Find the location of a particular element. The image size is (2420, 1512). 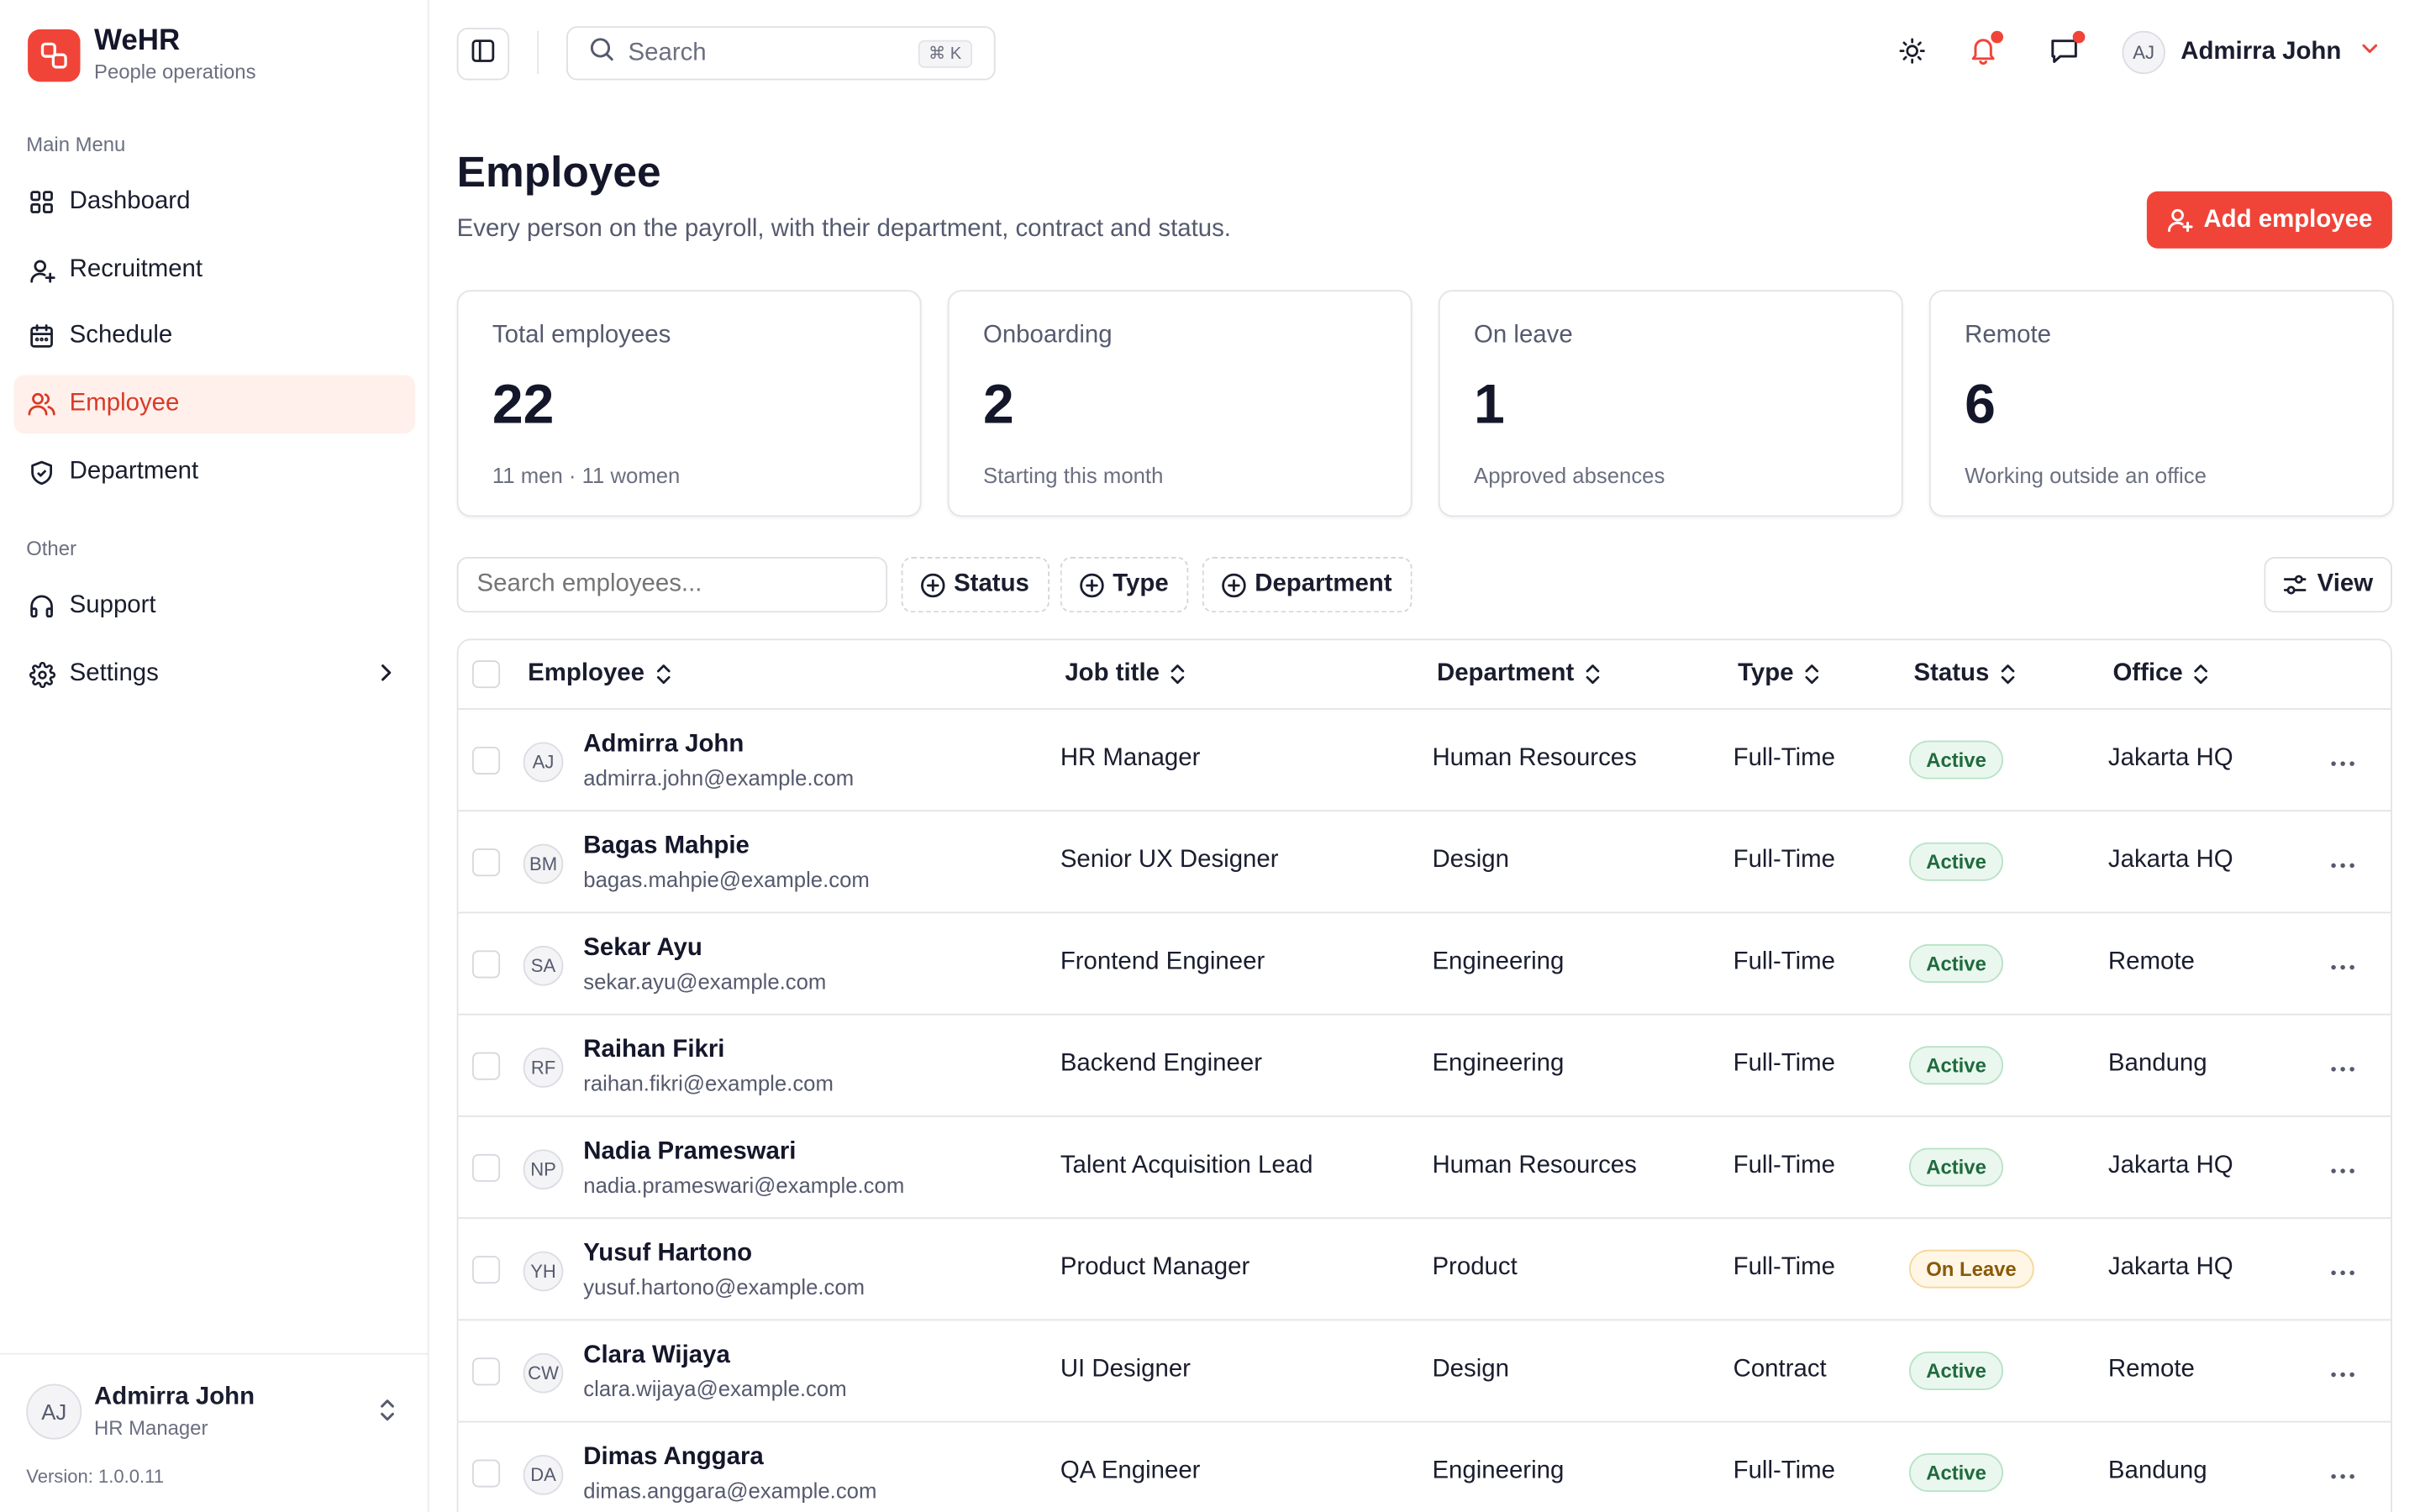

view-label: View is located at coordinates (2345, 583).